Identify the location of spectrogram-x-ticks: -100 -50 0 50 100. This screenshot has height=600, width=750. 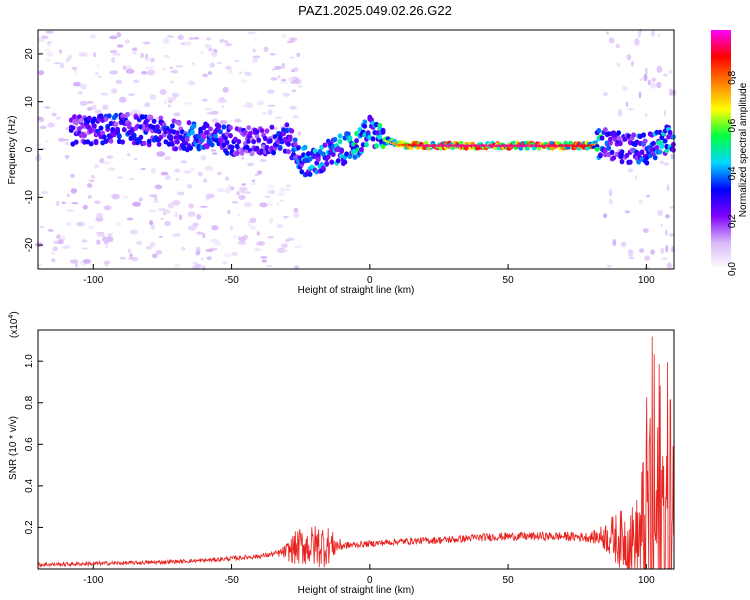
(369, 275).